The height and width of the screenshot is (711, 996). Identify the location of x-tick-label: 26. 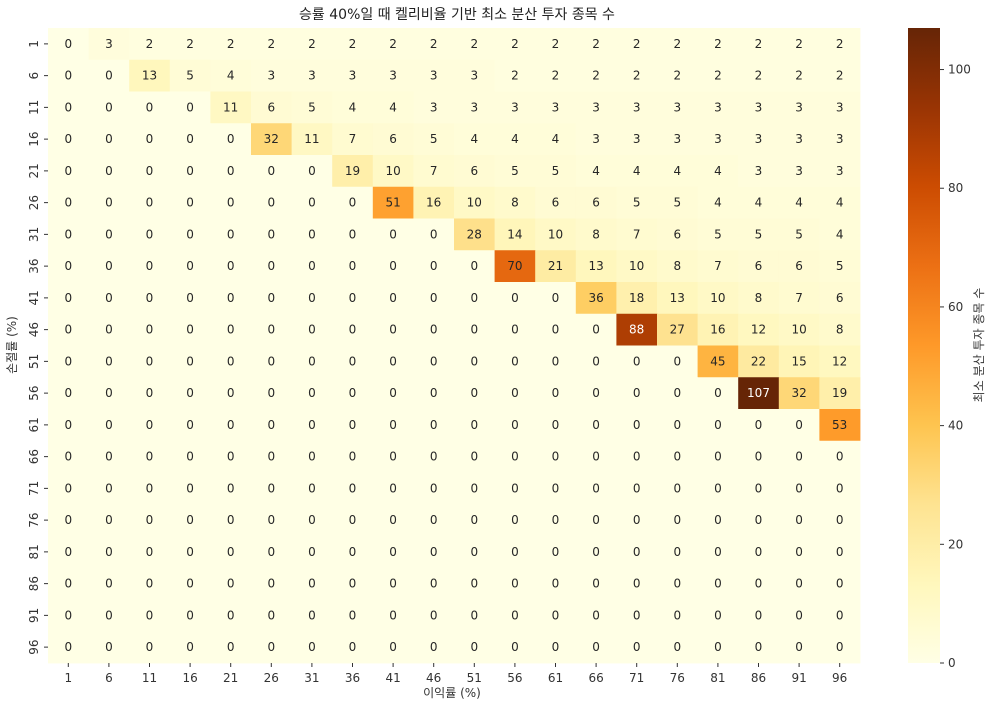
(271, 678).